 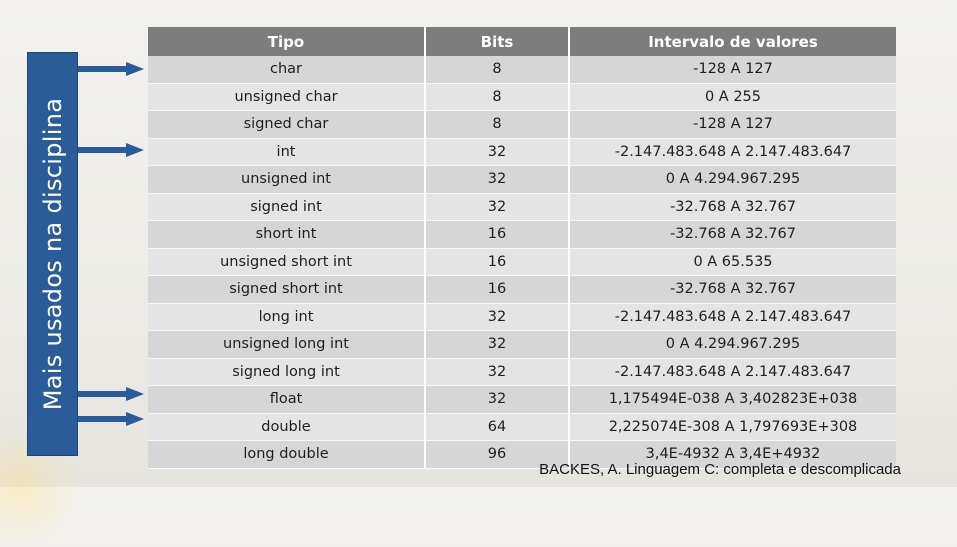 I want to click on side-banner-label: Mais usados na disciplina, so click(x=52, y=254).